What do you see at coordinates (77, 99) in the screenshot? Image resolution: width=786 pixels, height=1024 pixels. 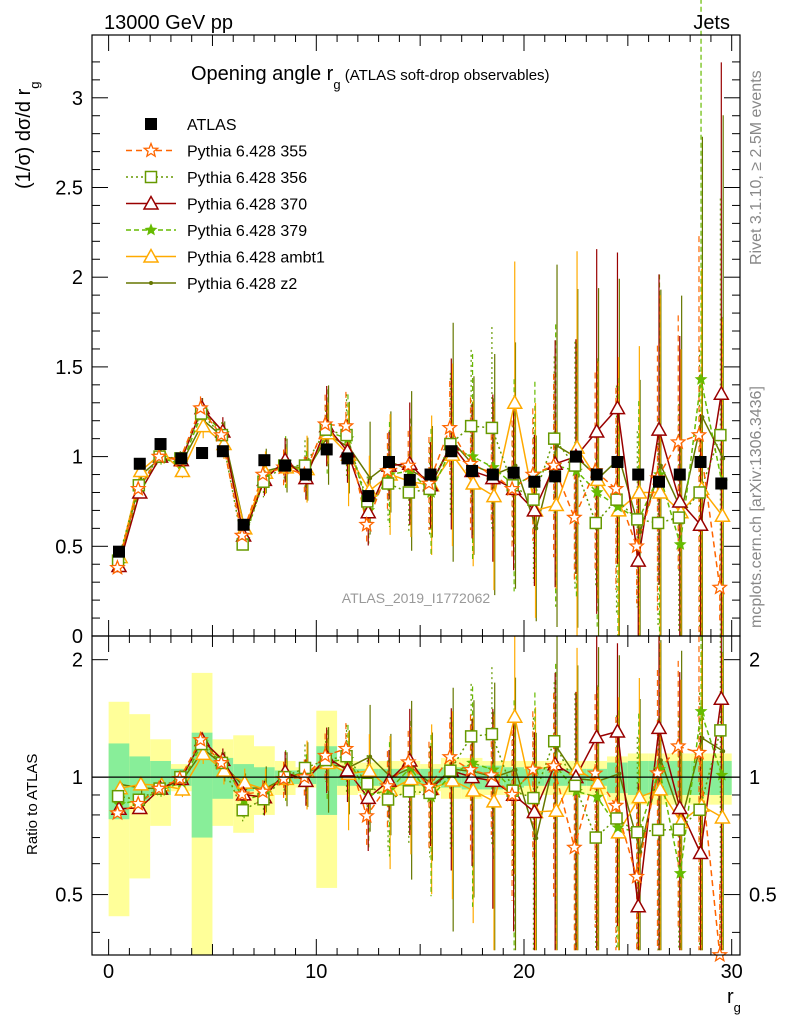 I see `y-tick-label: 3` at bounding box center [77, 99].